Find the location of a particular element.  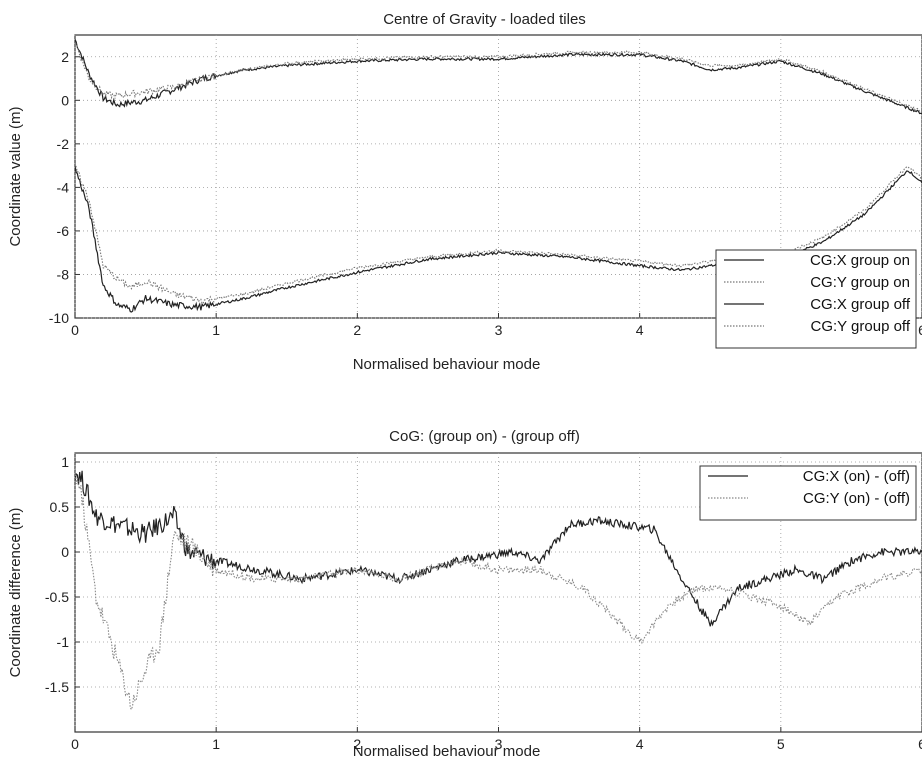

y-tick-label: -0.5 is located at coordinates (57, 597).